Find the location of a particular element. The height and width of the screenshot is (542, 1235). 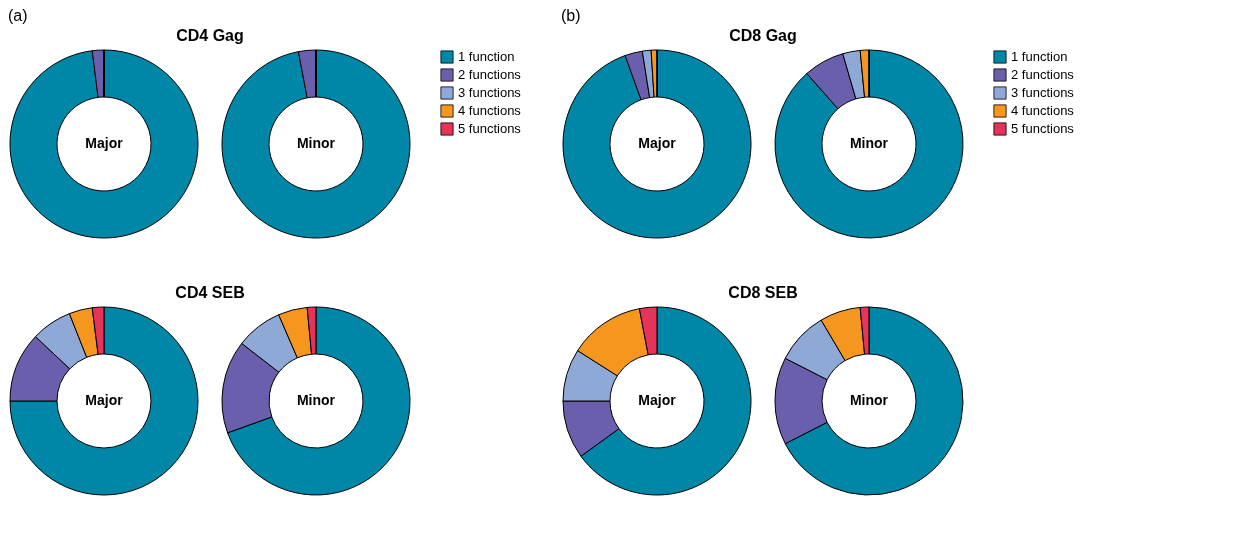

chart-title: CD8 Gag is located at coordinates (763, 35).